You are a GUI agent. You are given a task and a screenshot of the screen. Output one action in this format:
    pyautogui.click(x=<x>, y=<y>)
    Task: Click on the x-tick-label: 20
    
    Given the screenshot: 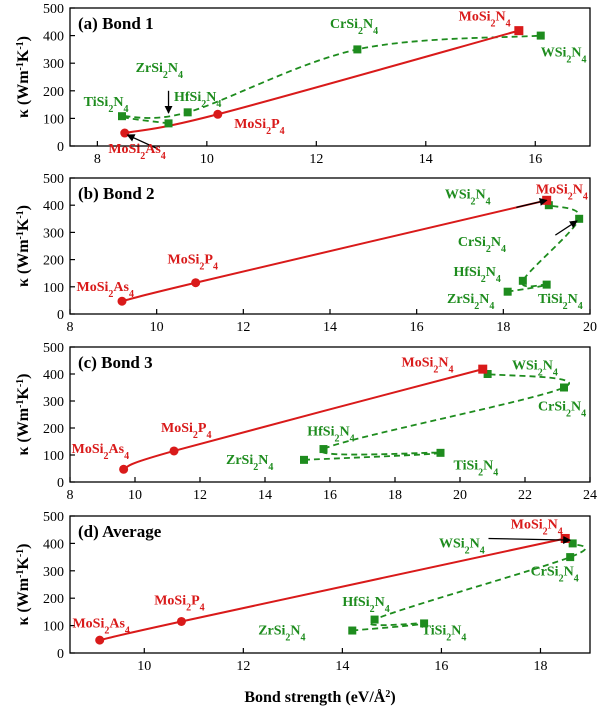 What is the action you would take?
    pyautogui.click(x=460, y=495)
    